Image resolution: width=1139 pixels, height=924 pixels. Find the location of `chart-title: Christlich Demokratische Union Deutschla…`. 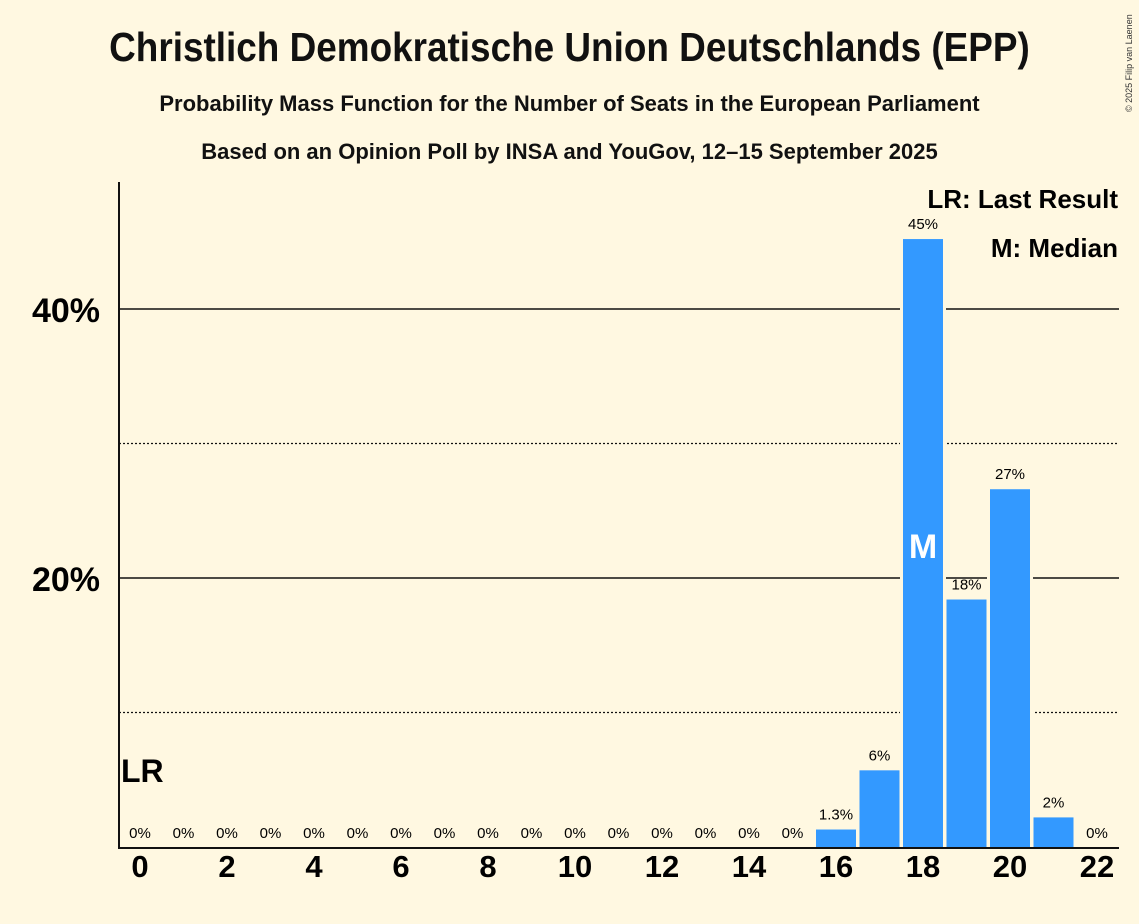

chart-title: Christlich Demokratische Union Deutschla… is located at coordinates (569, 47).